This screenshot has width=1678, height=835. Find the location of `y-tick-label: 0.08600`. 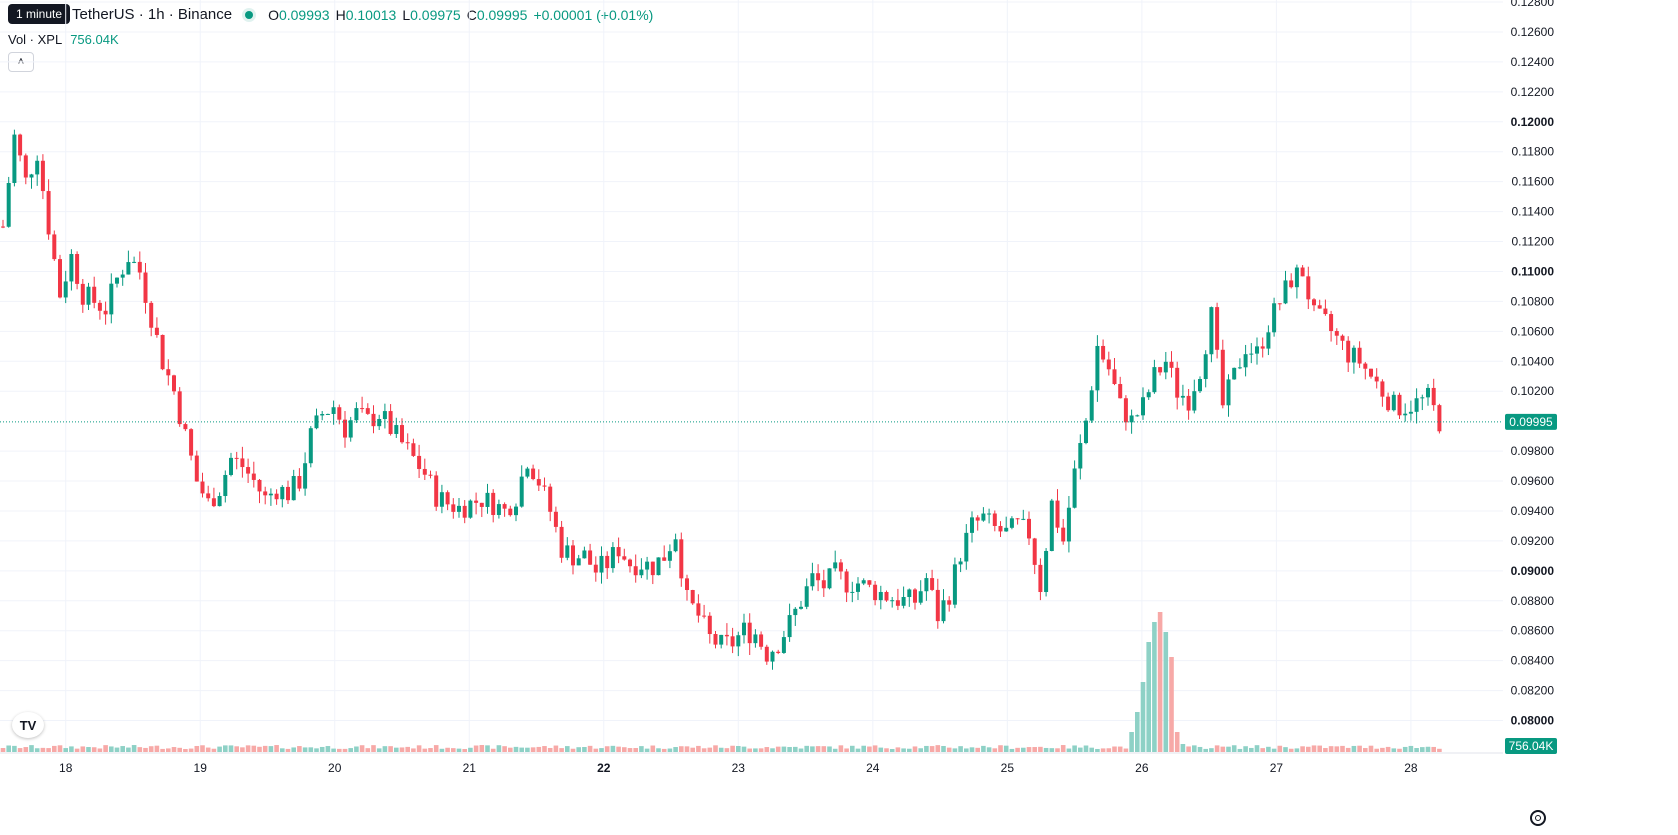

y-tick-label: 0.08600 is located at coordinates (1533, 631).